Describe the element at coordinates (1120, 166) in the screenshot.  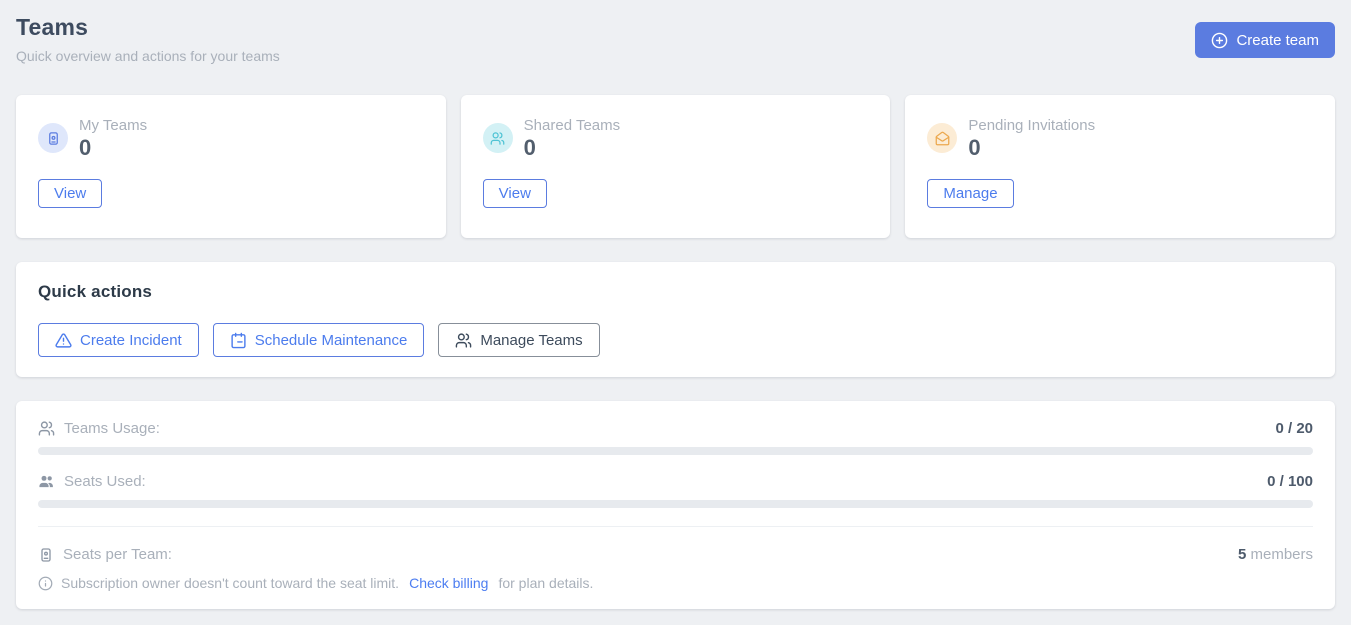
I see `pending-invitations-card: Pending Invitations 0 Manage` at that location.